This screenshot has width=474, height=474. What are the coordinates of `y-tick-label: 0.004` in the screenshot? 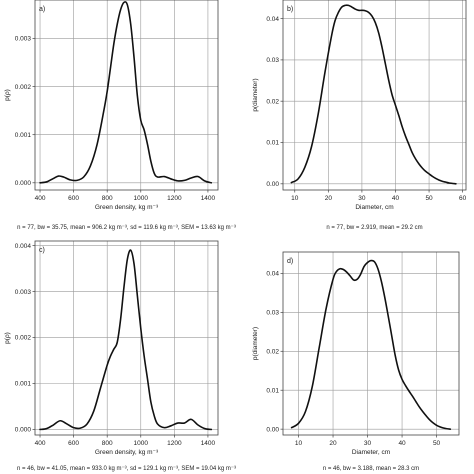 It's located at (23, 246).